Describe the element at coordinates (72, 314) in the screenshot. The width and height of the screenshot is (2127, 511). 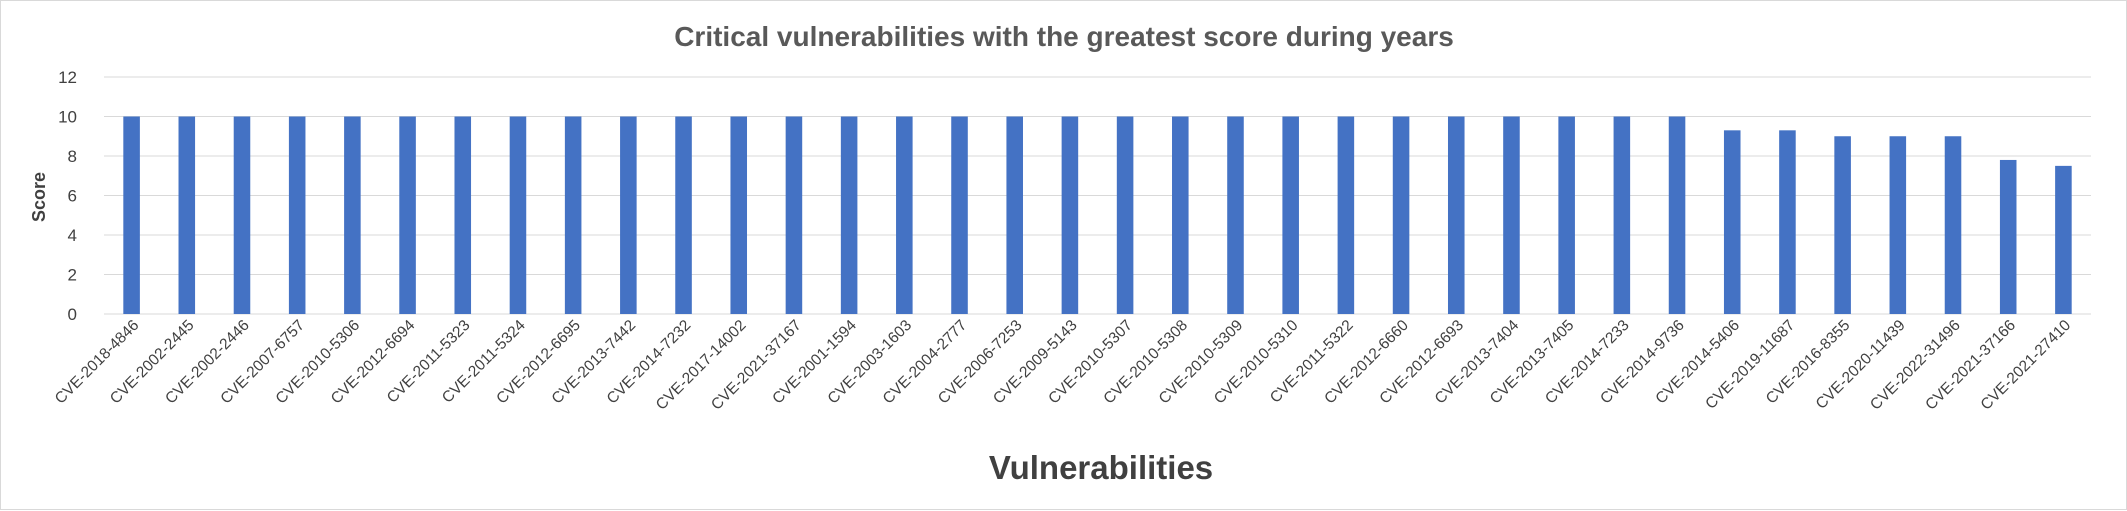
I see `y-tick-label: 0` at that location.